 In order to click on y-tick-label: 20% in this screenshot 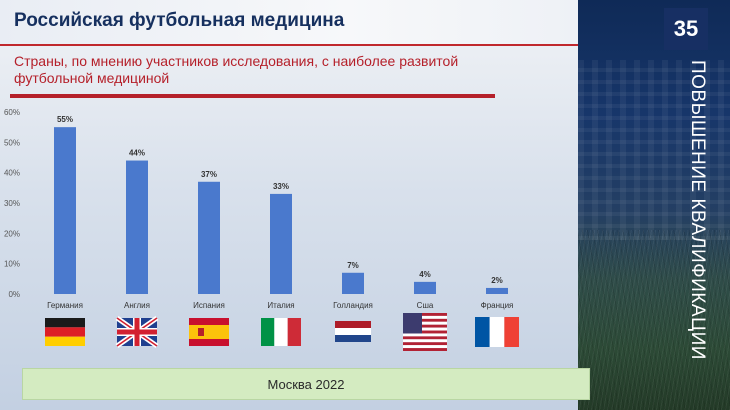, I will do `click(12, 233)`.